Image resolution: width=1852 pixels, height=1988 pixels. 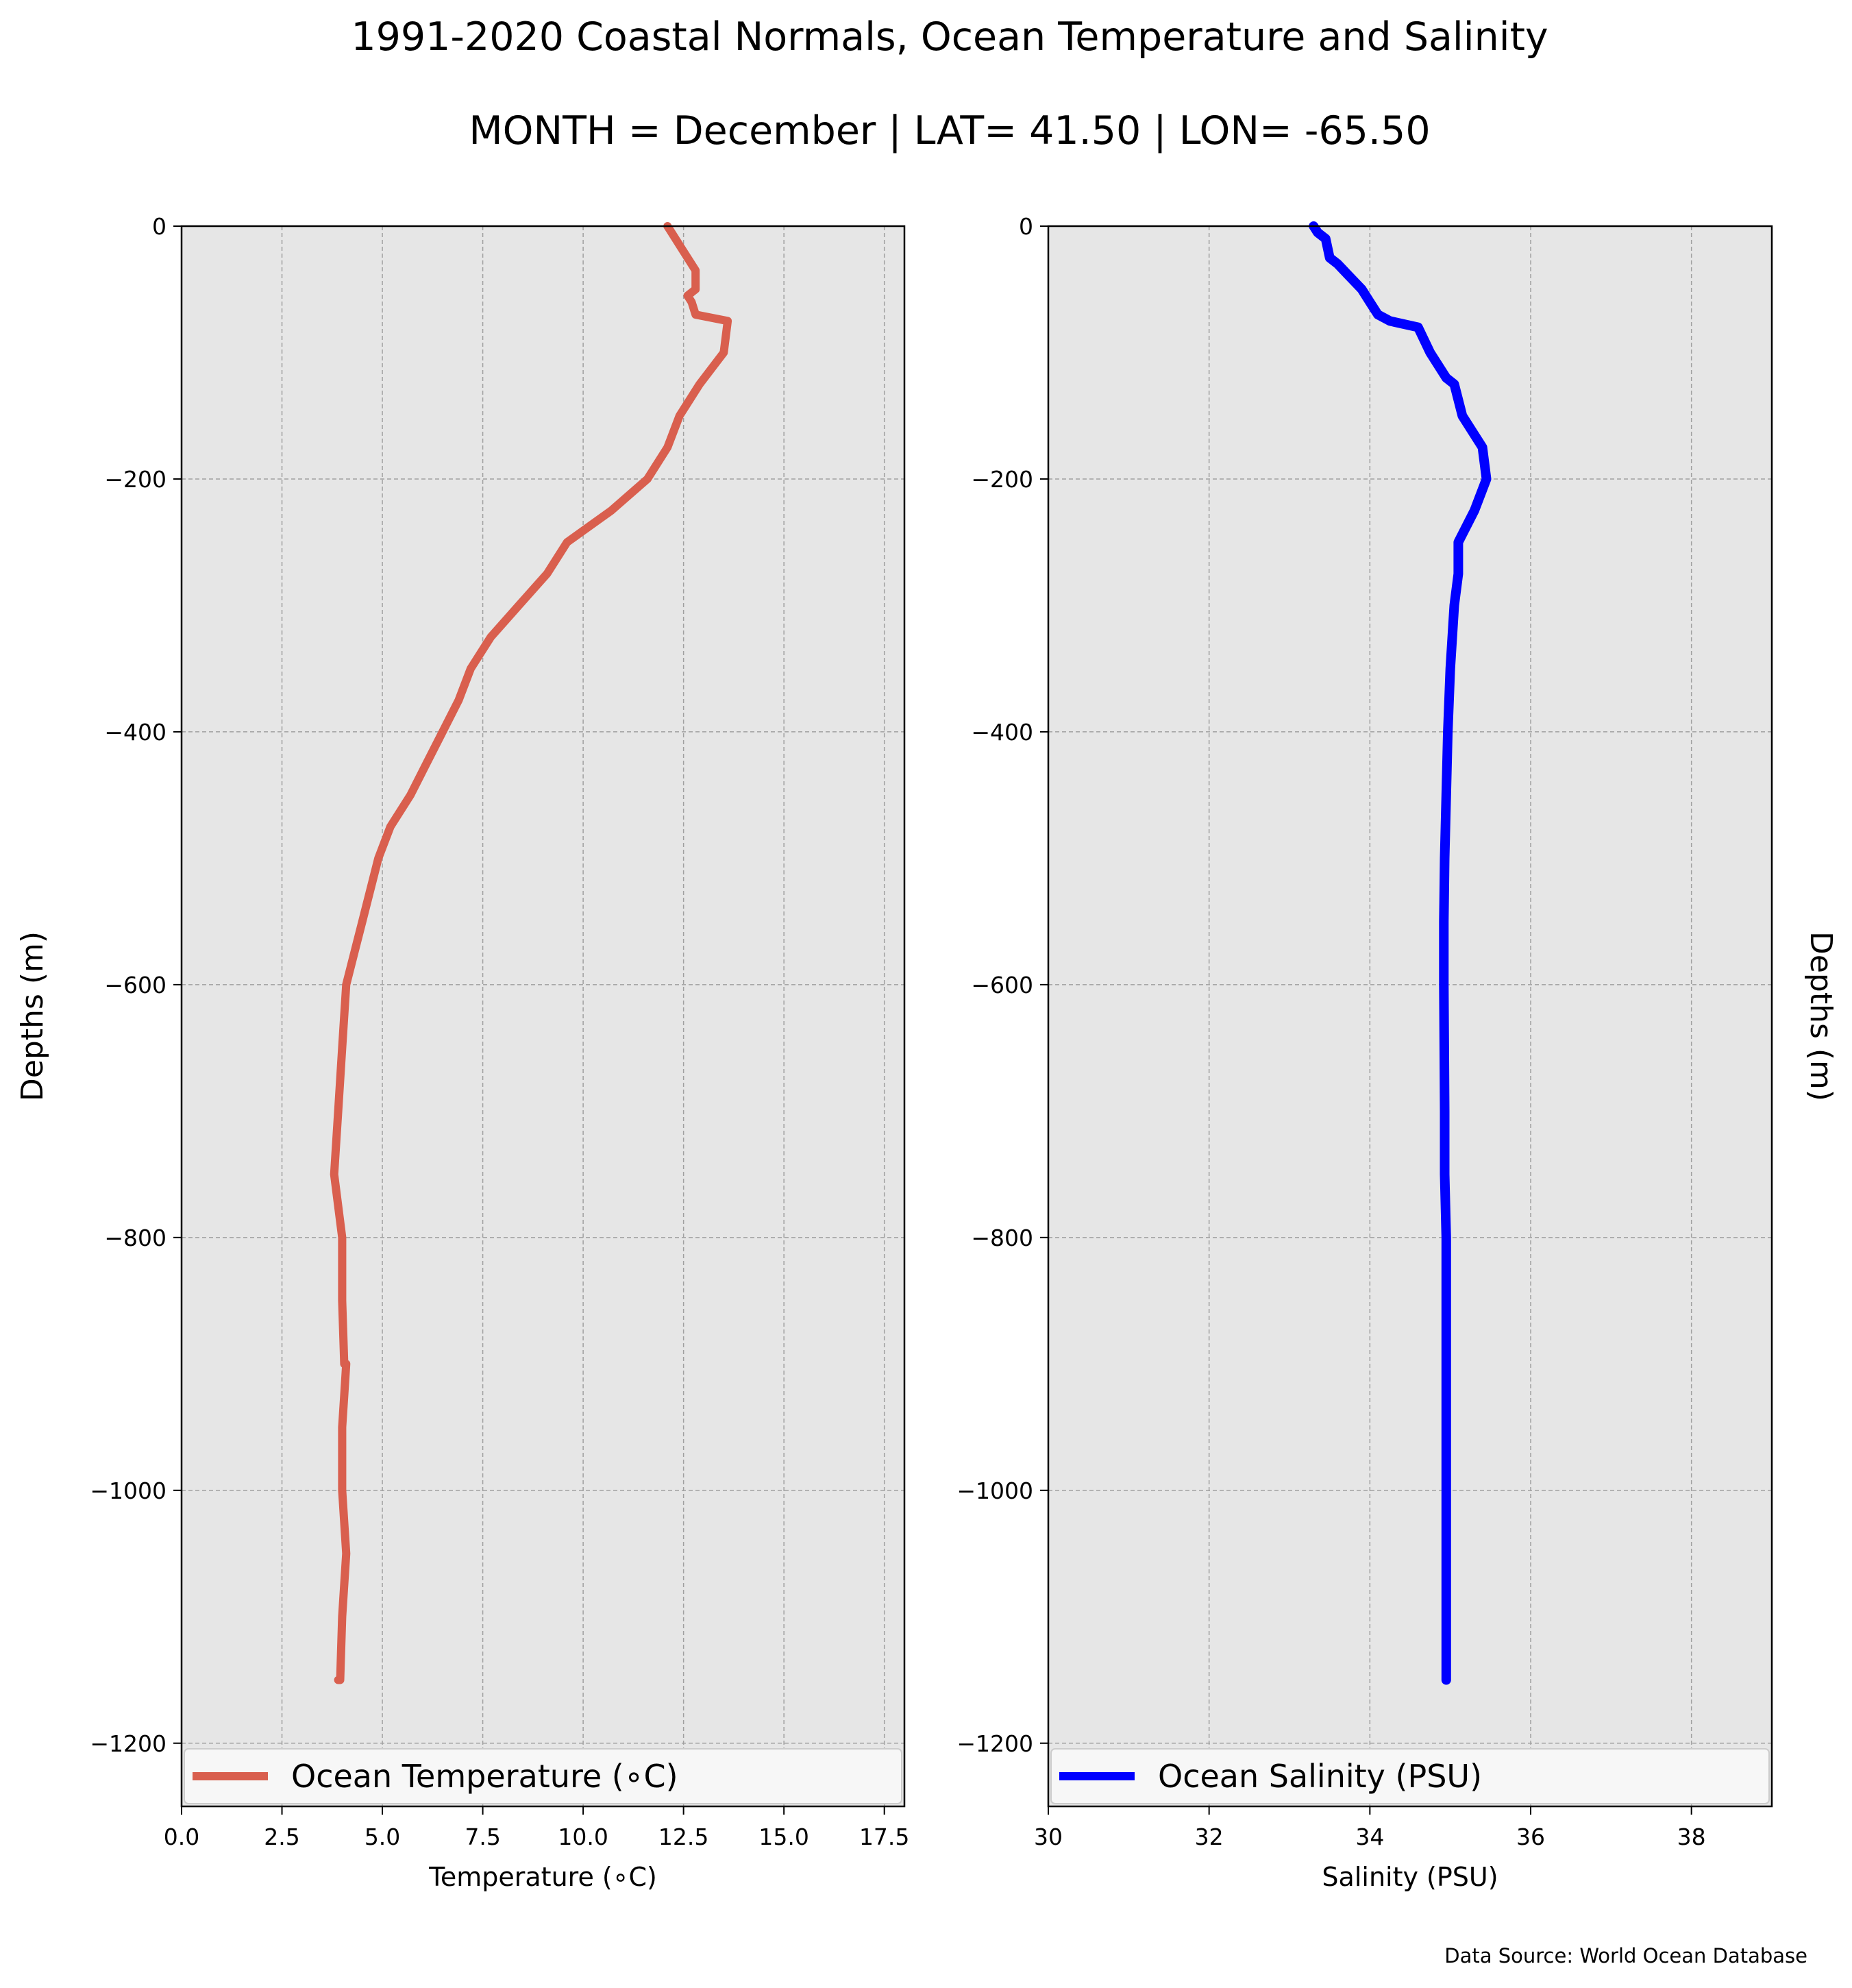 I want to click on salinity-legend-label: Ocean Salinity (PSU), so click(x=1320, y=1776).